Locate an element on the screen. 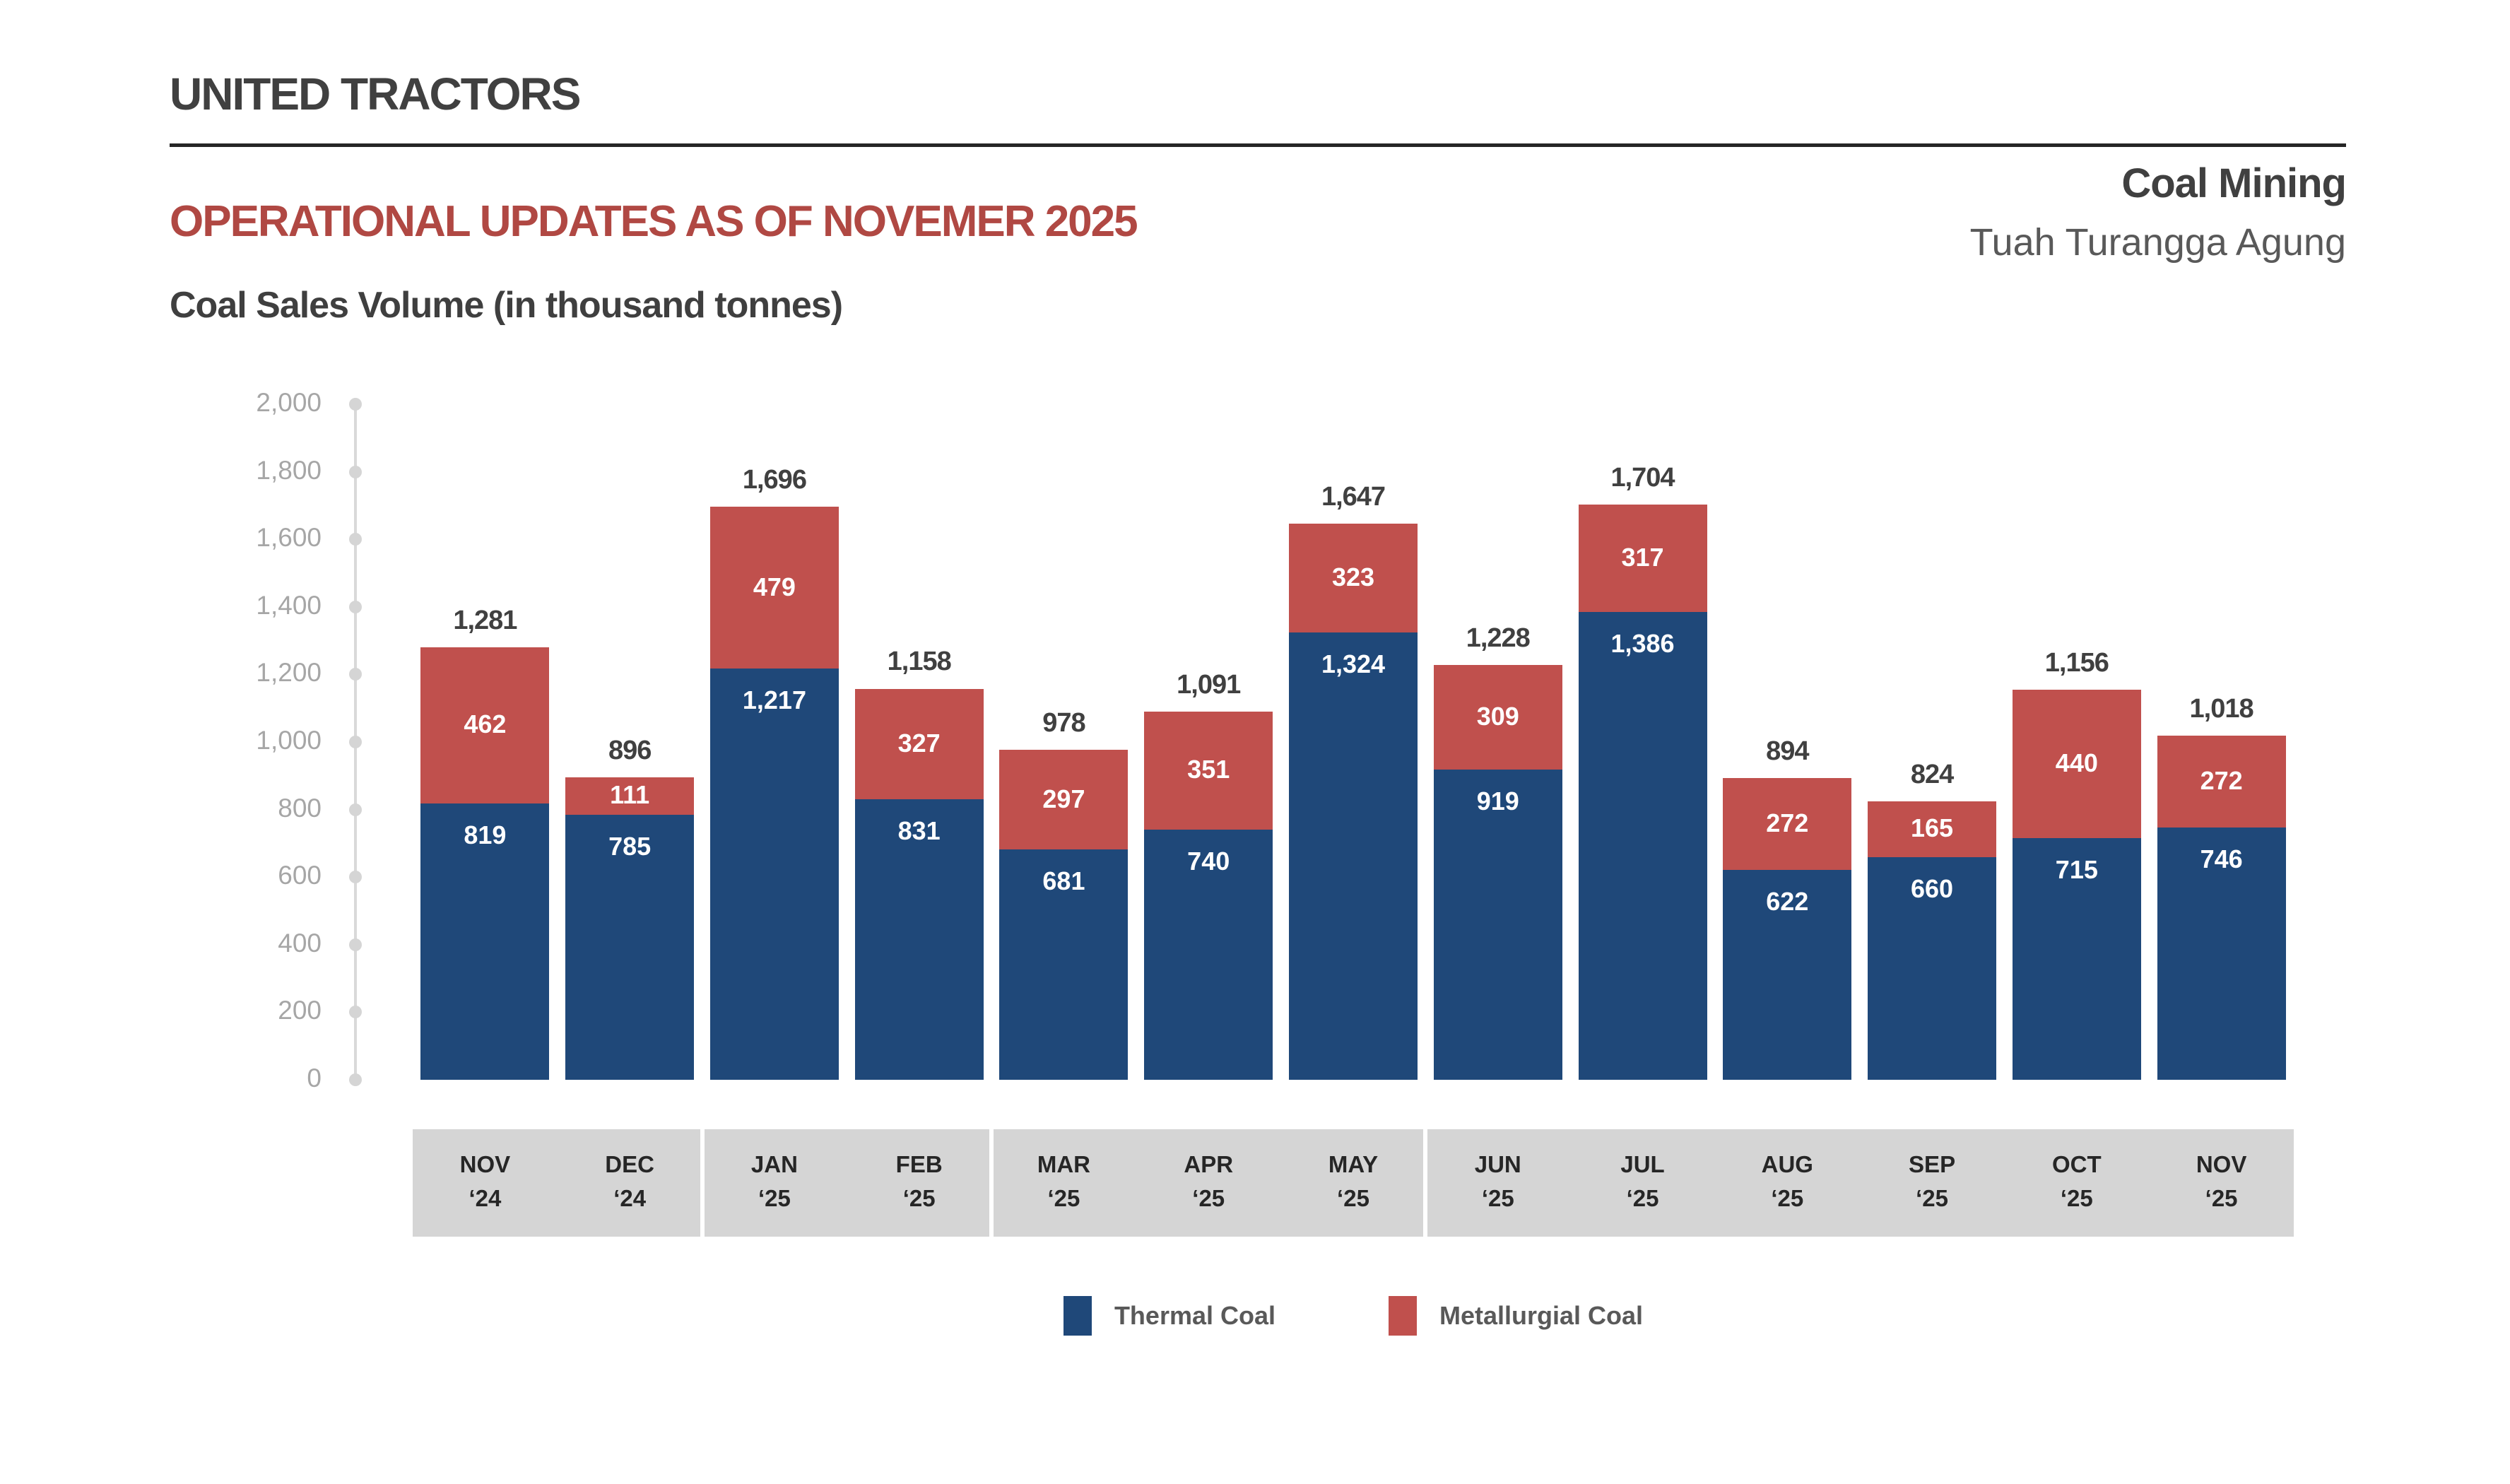  thermal-value-label: 660 is located at coordinates (1932, 888).